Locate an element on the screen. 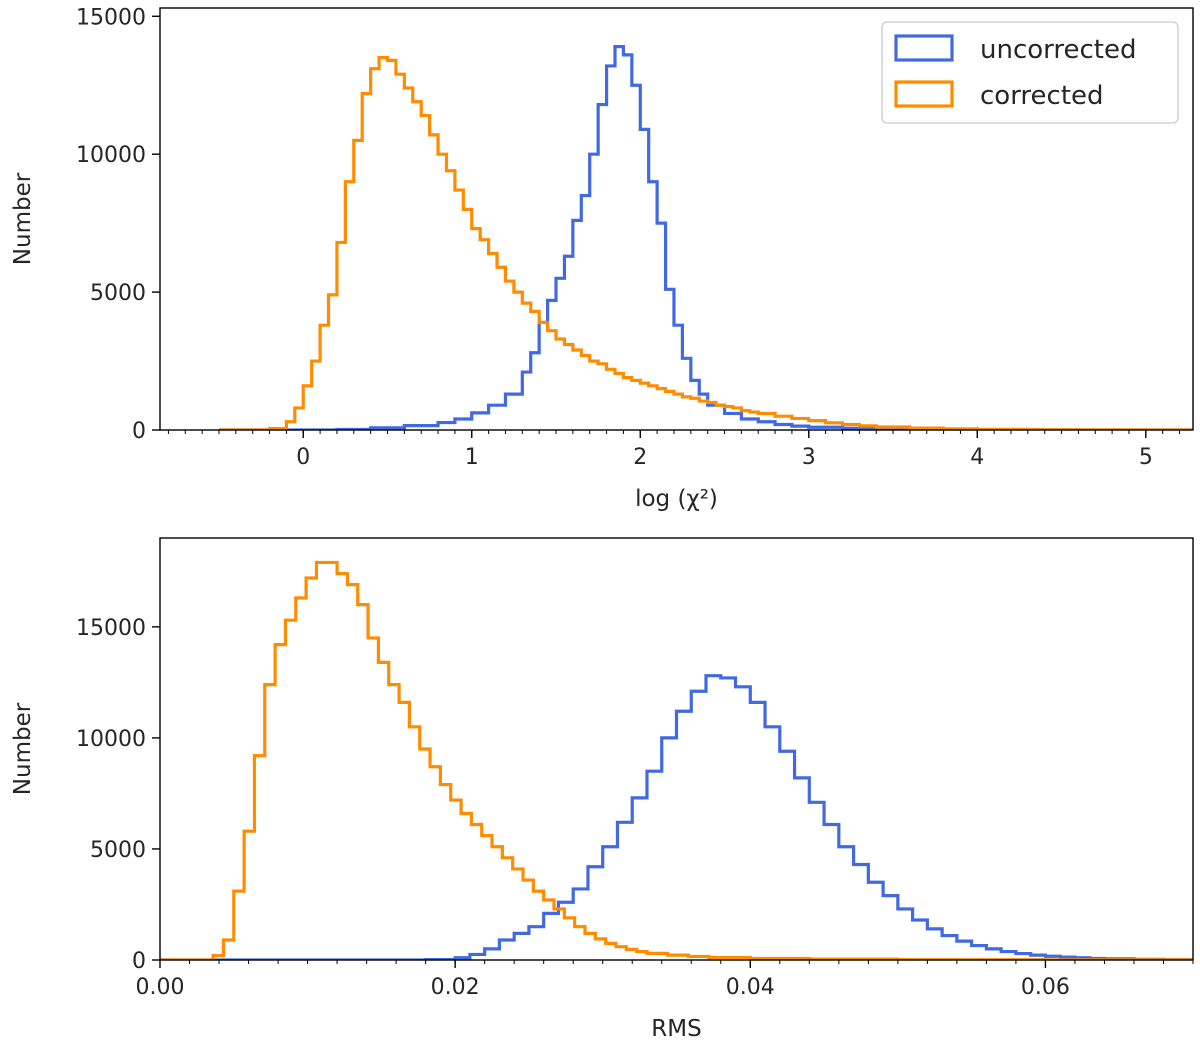  legend: uncorrected corrected is located at coordinates (1030, 72).